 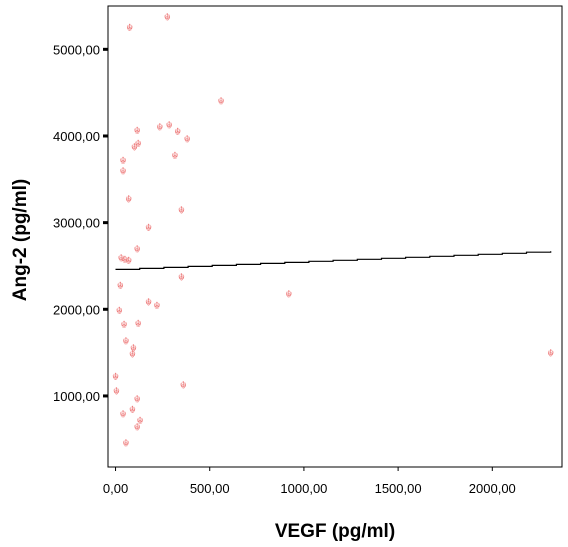 What do you see at coordinates (76, 136) in the screenshot?
I see `y-tick-label: 4000,00` at bounding box center [76, 136].